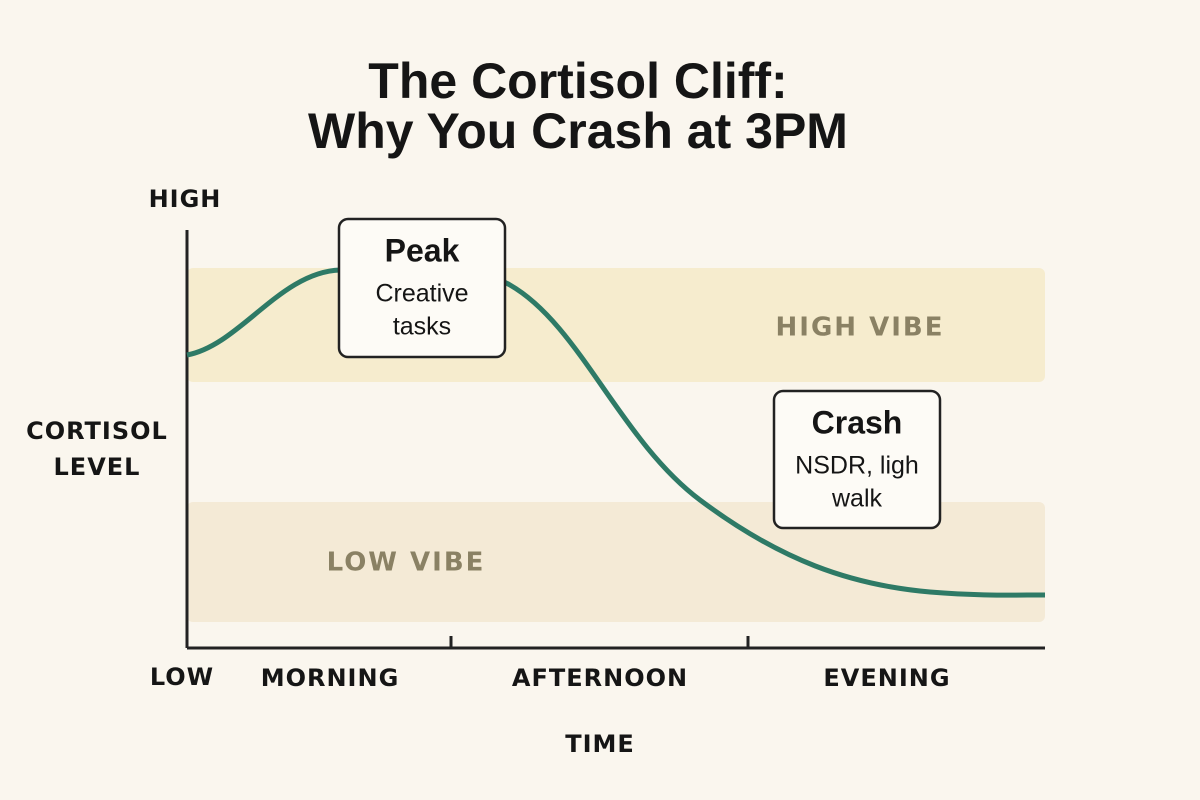 The image size is (1200, 800). What do you see at coordinates (182, 677) in the screenshot?
I see `y-axis-low: LOW` at bounding box center [182, 677].